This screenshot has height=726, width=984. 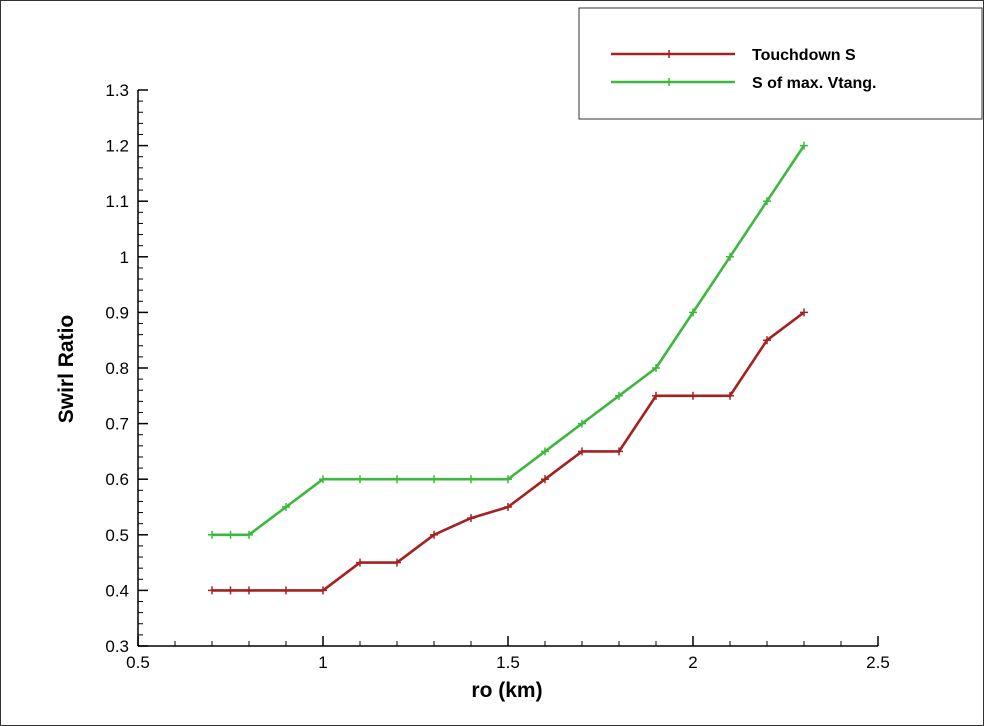 I want to click on y-tick-label: 0.3, so click(x=117, y=646).